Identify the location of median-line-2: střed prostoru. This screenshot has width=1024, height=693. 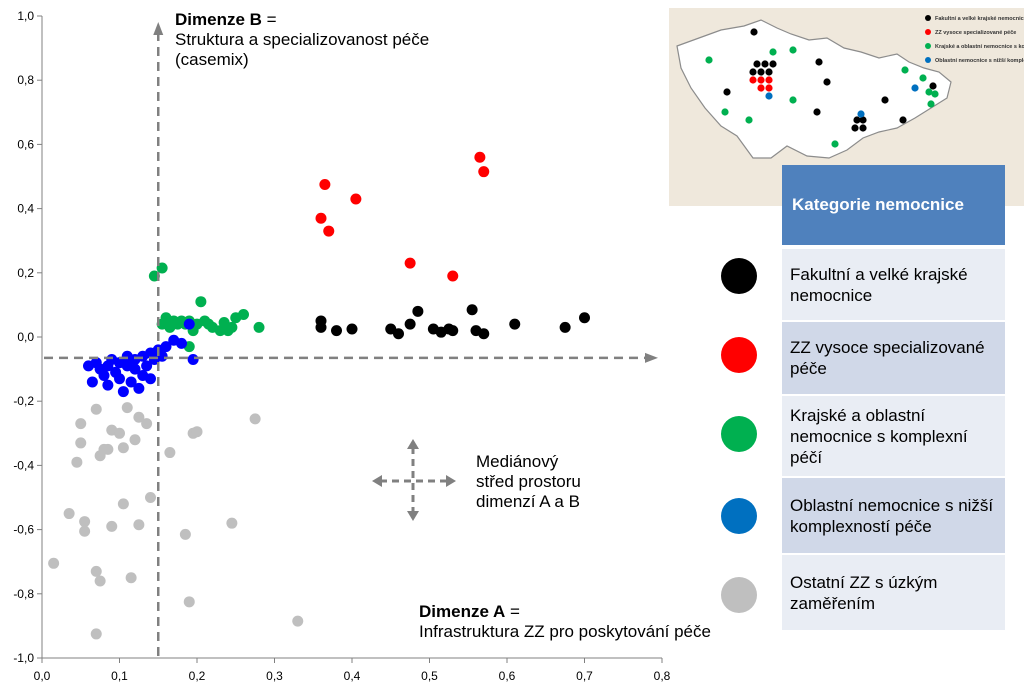
(528, 481).